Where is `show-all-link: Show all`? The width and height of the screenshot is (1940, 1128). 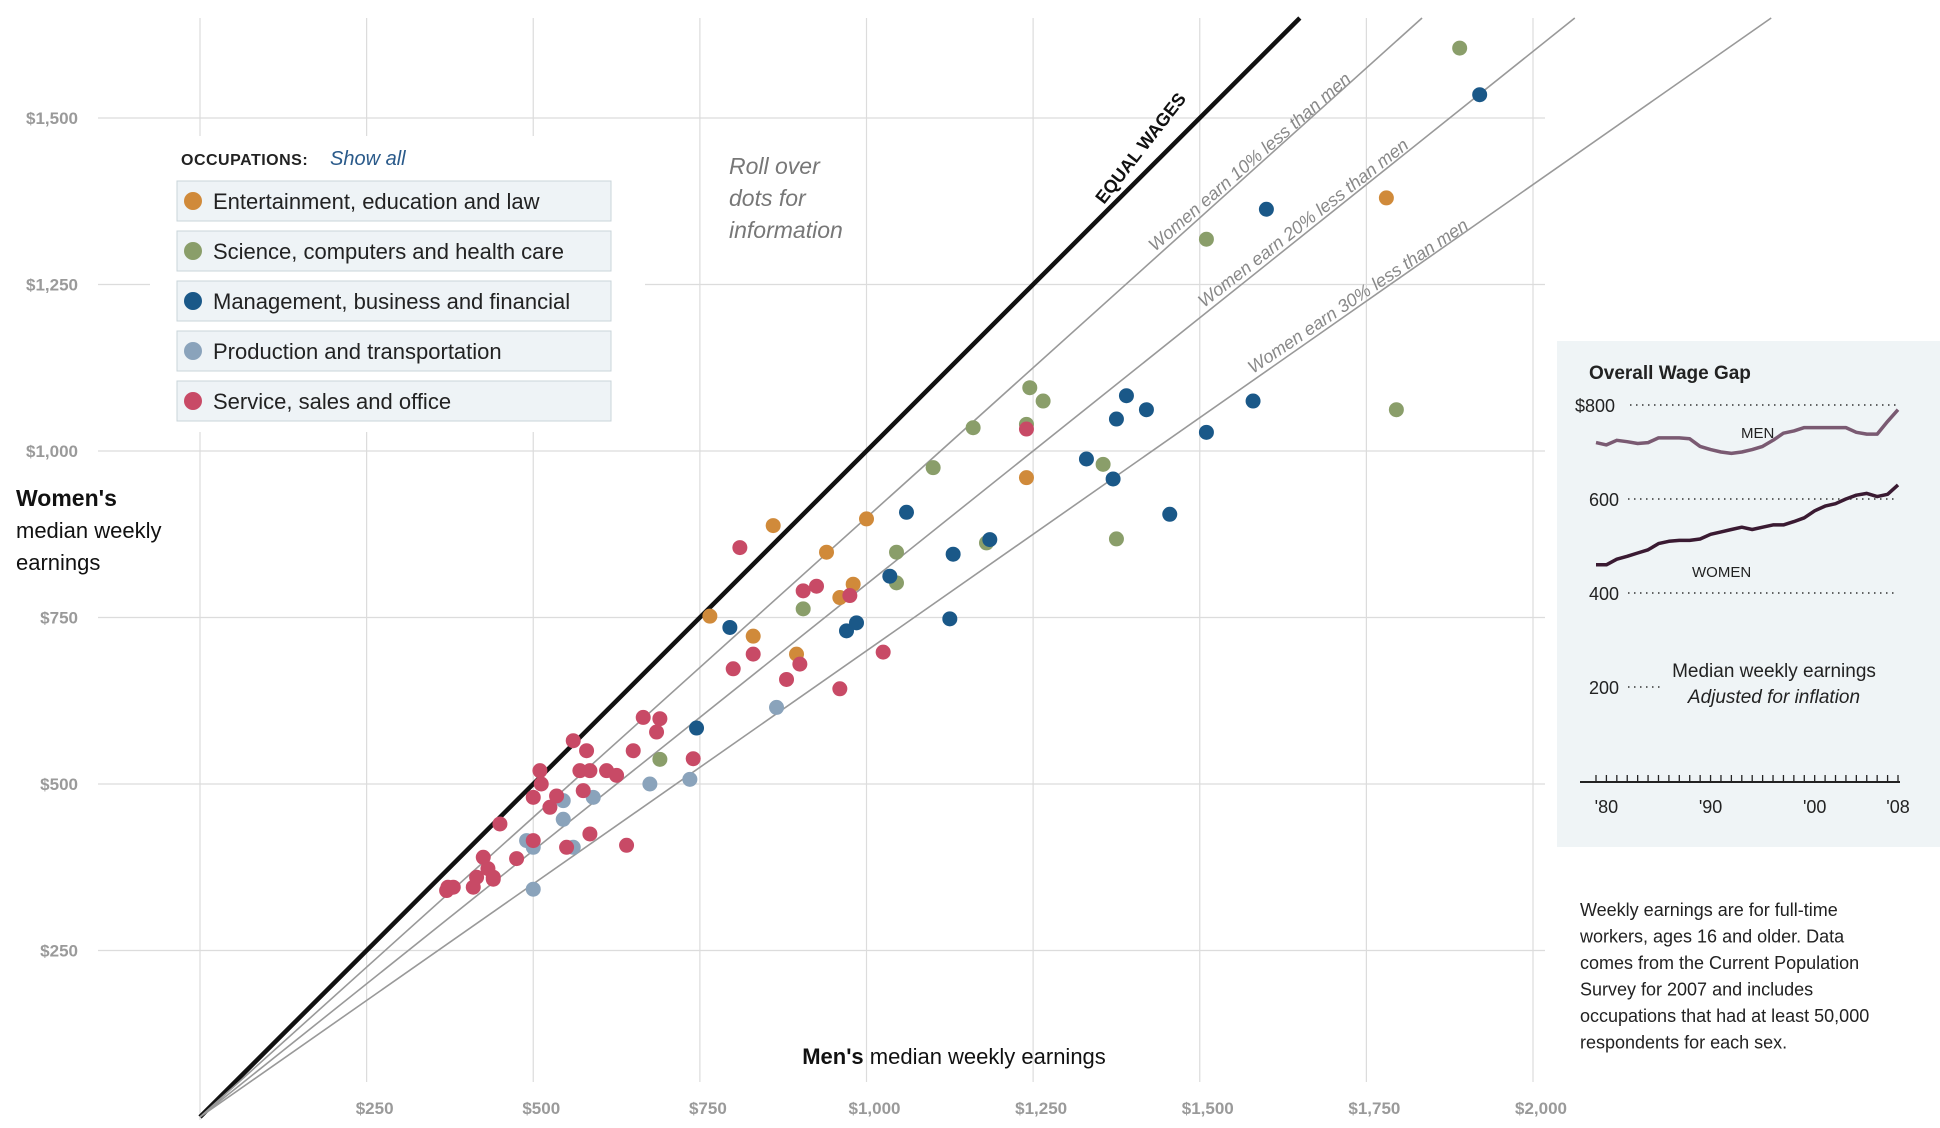 show-all-link: Show all is located at coordinates (368, 159).